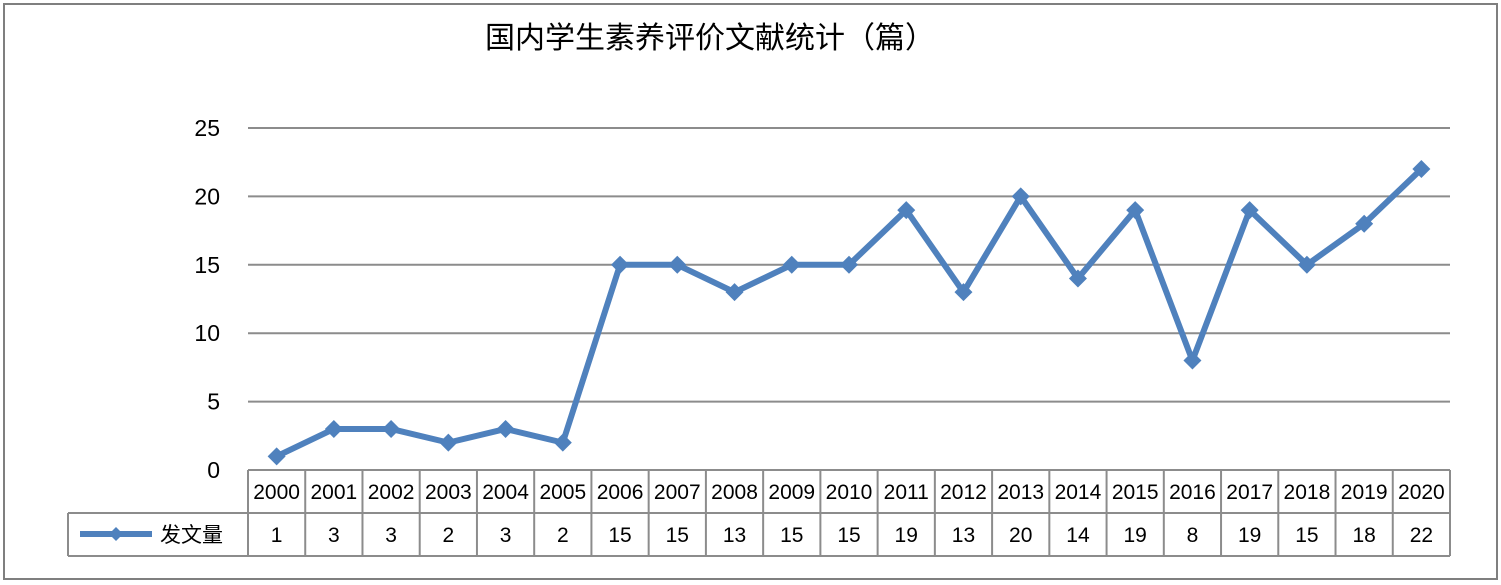 The height and width of the screenshot is (585, 1501). Describe the element at coordinates (116, 534) in the screenshot. I see `legend-marker` at that location.